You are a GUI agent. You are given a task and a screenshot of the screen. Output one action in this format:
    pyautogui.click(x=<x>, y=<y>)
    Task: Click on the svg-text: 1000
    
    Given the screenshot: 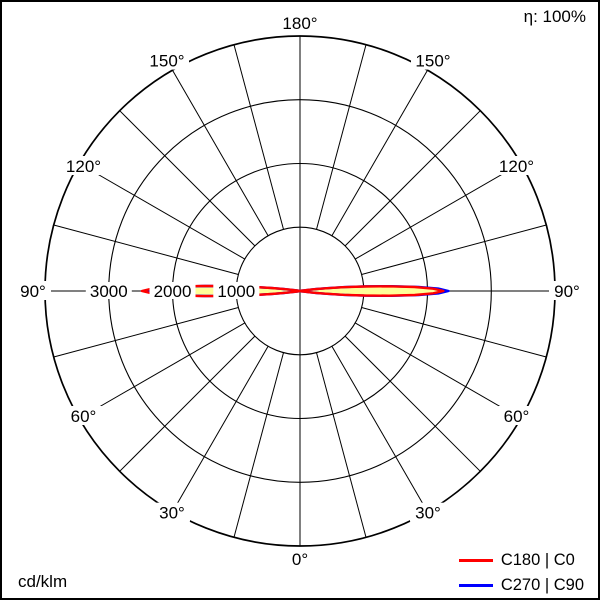 What is the action you would take?
    pyautogui.click(x=236, y=291)
    